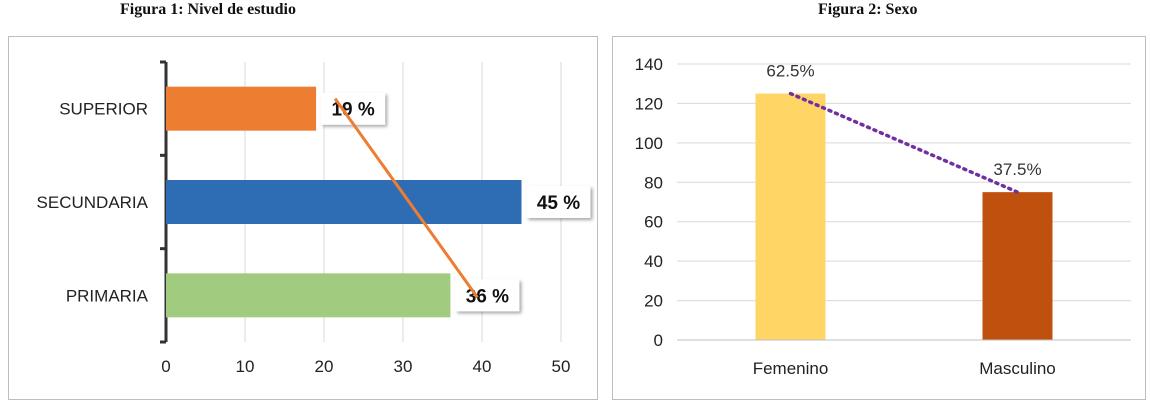  I want to click on figure-2-title: Figura 2: Sexo, so click(868, 9).